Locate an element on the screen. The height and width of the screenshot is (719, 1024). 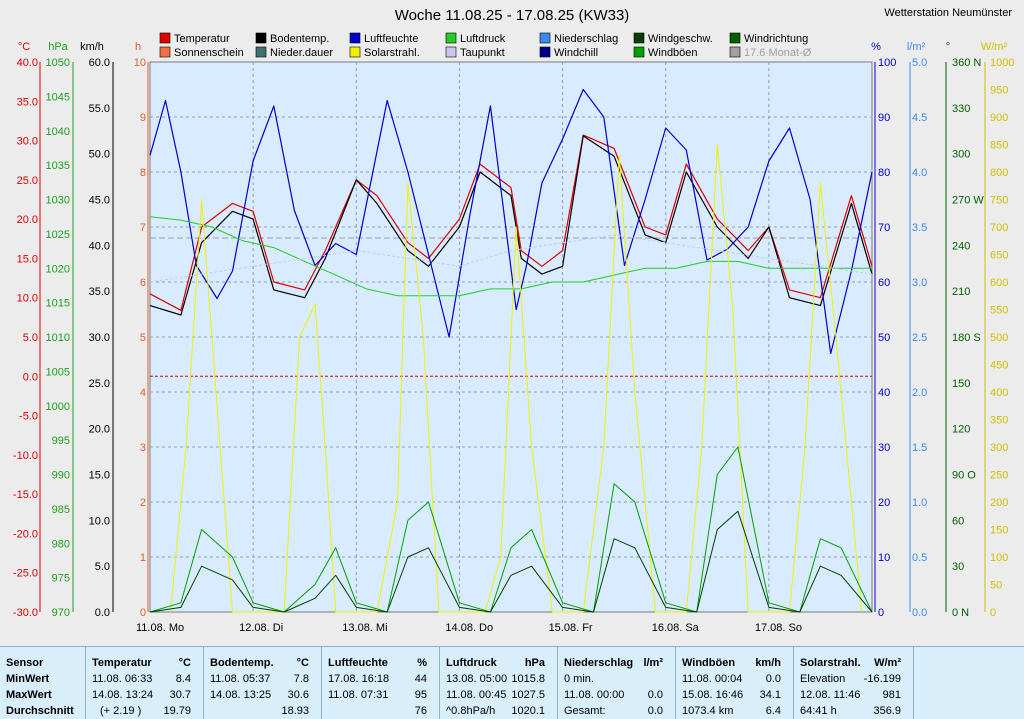
axis-tick-sun_hours: 10 is located at coordinates (140, 63).